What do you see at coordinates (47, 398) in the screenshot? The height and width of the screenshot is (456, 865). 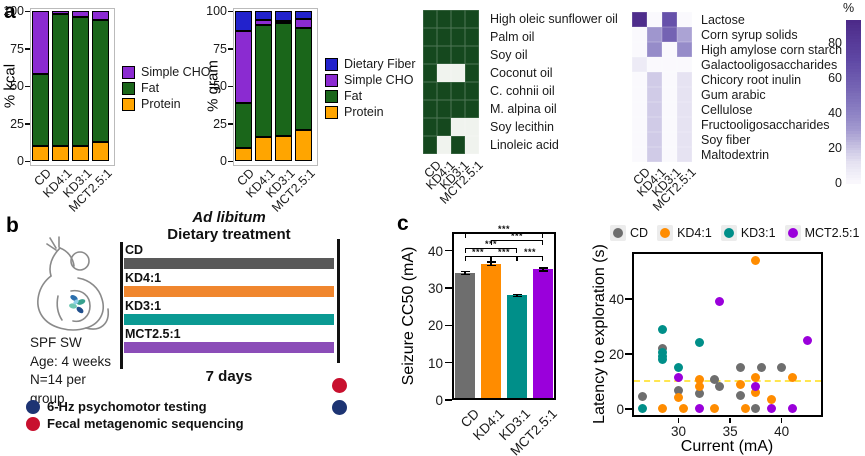 I see `subject-line: group` at bounding box center [47, 398].